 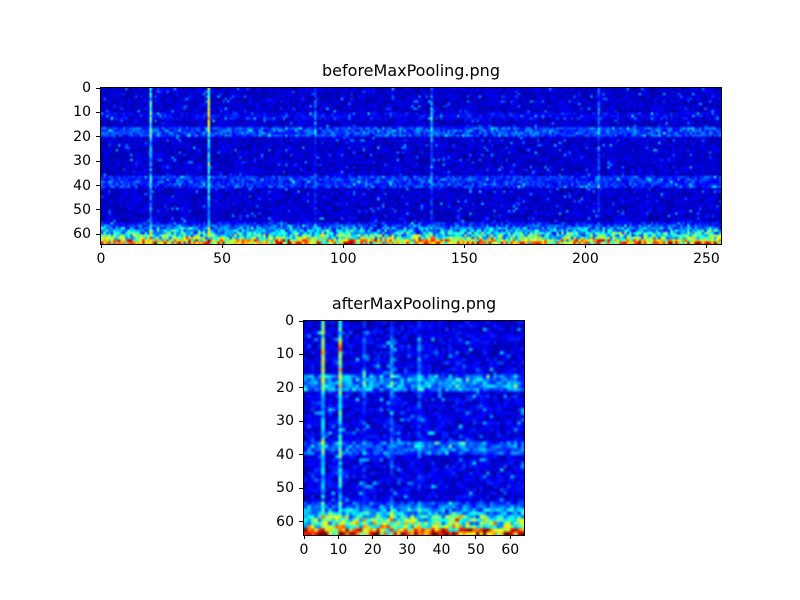 I want to click on x-tick-label: 250, so click(x=706, y=259).